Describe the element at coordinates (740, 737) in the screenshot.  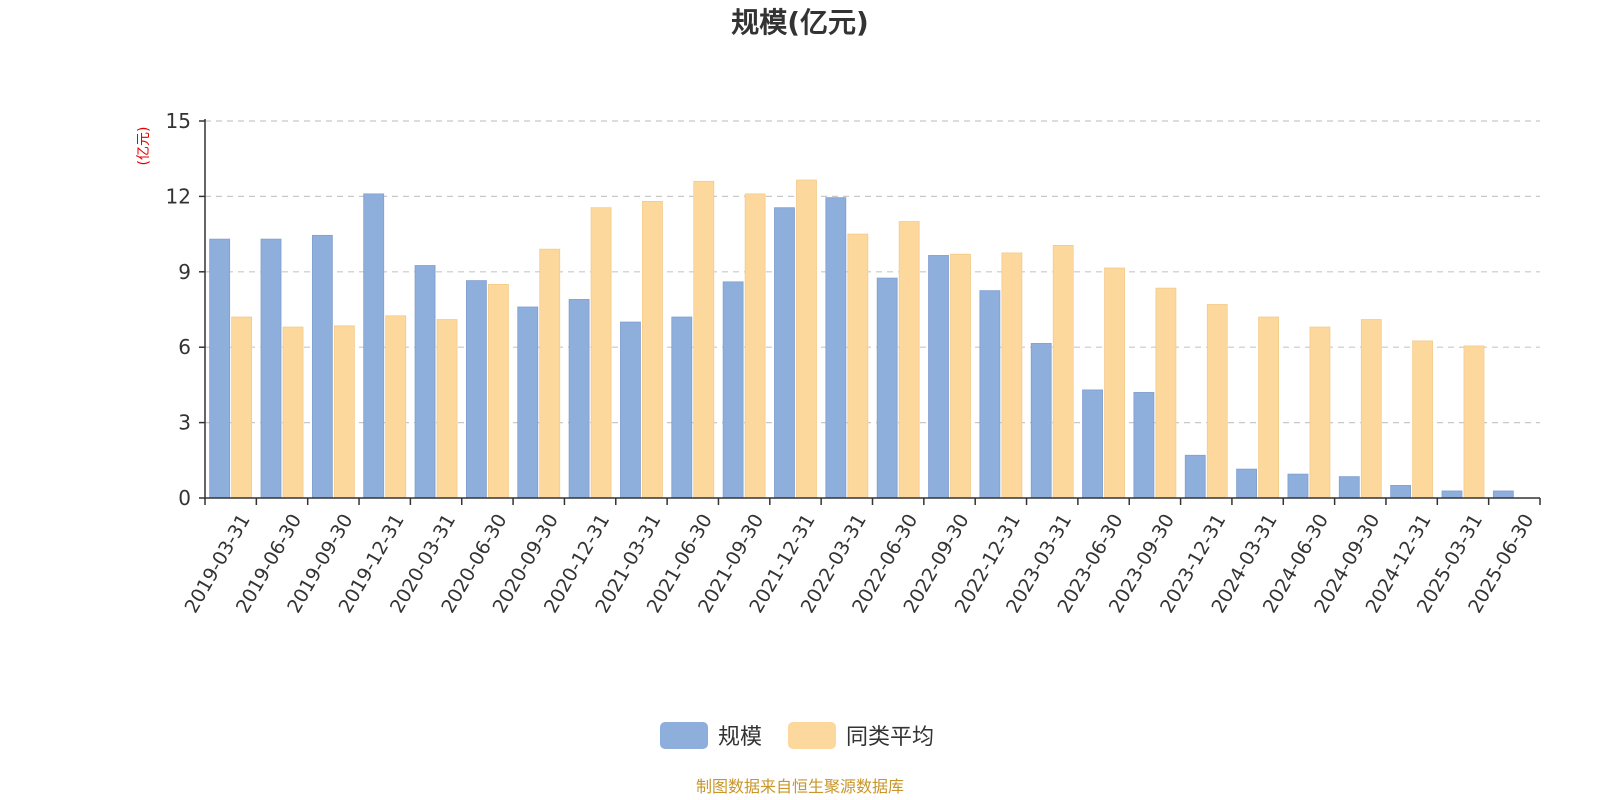
I see `legend-label-scale: 规模` at that location.